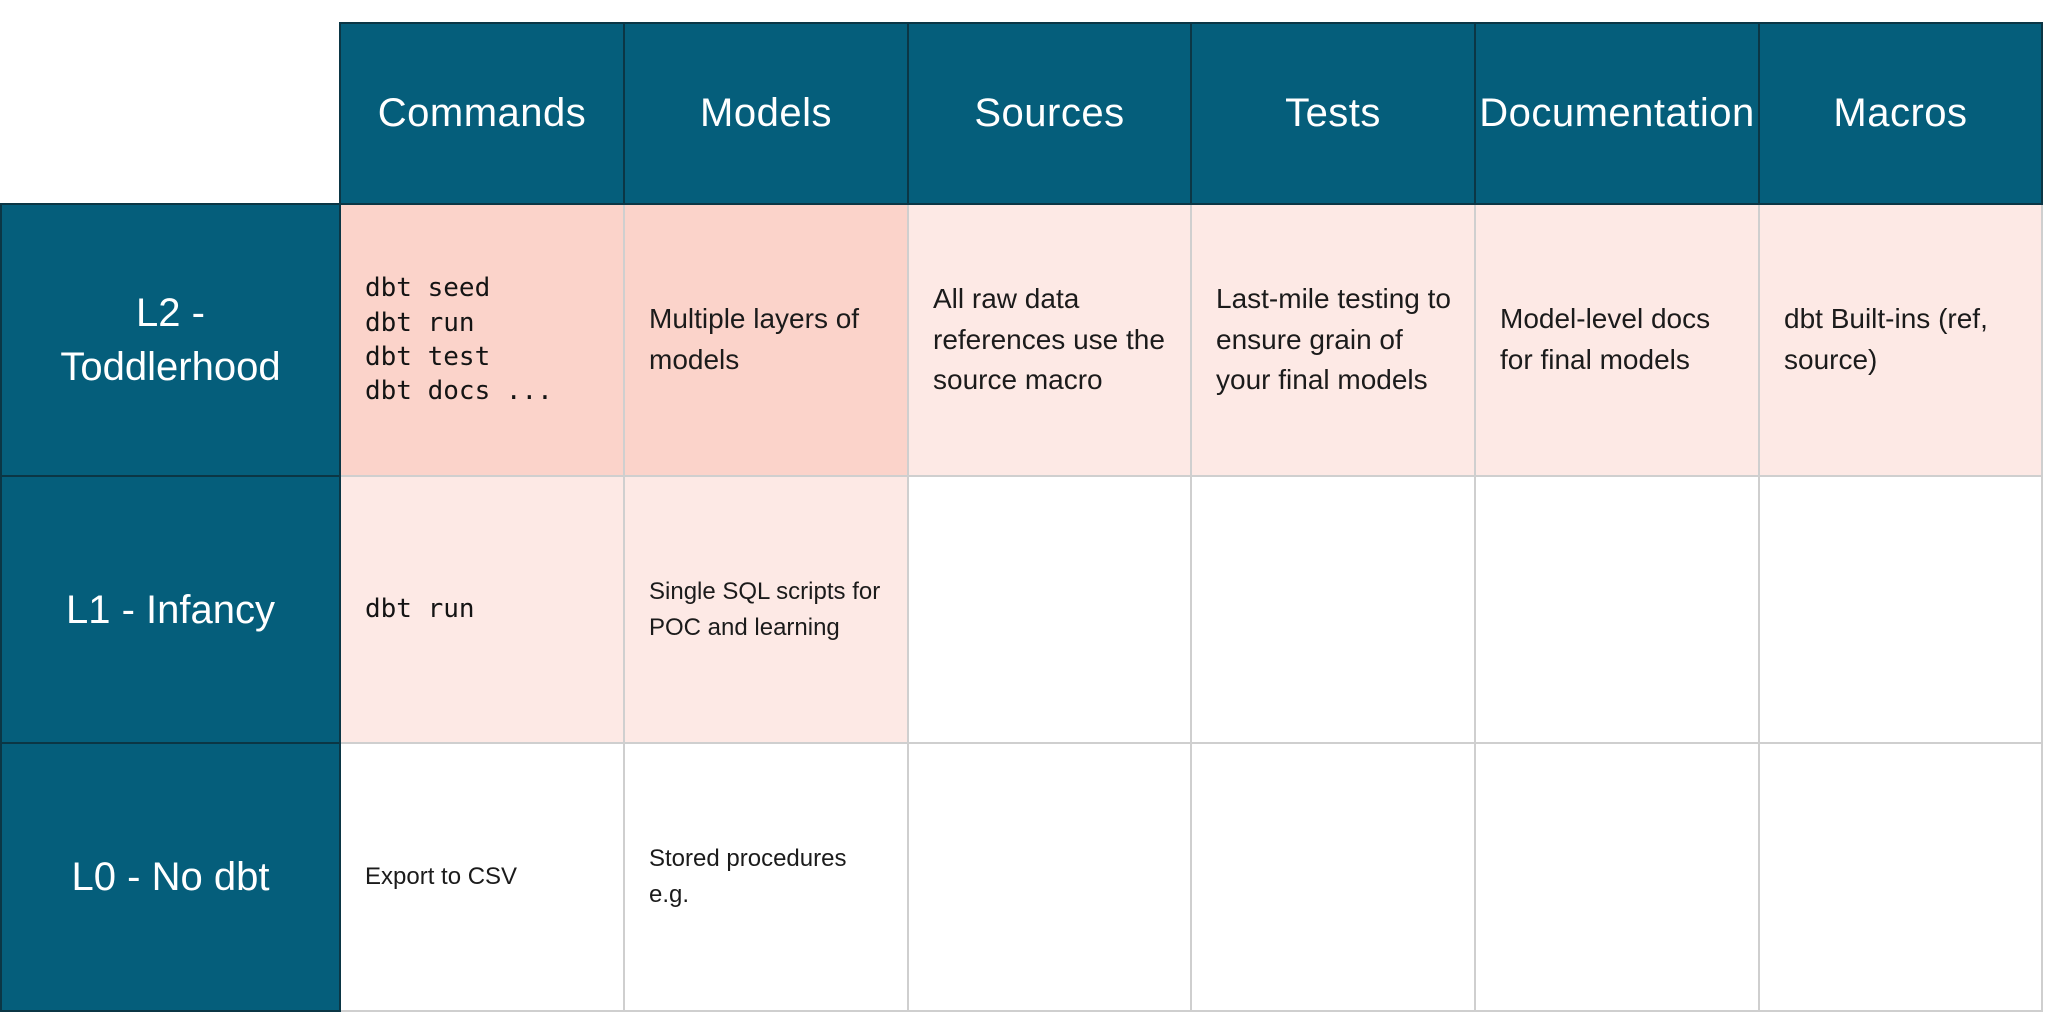 This screenshot has height=1018, width=2048. Describe the element at coordinates (170, 609) in the screenshot. I see `row-header-l1-infancy: L1 - Infancy` at that location.